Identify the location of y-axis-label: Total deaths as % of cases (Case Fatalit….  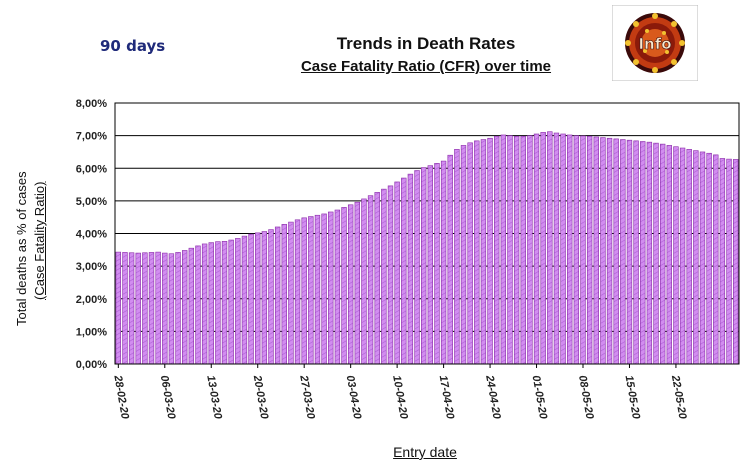
(30, 232).